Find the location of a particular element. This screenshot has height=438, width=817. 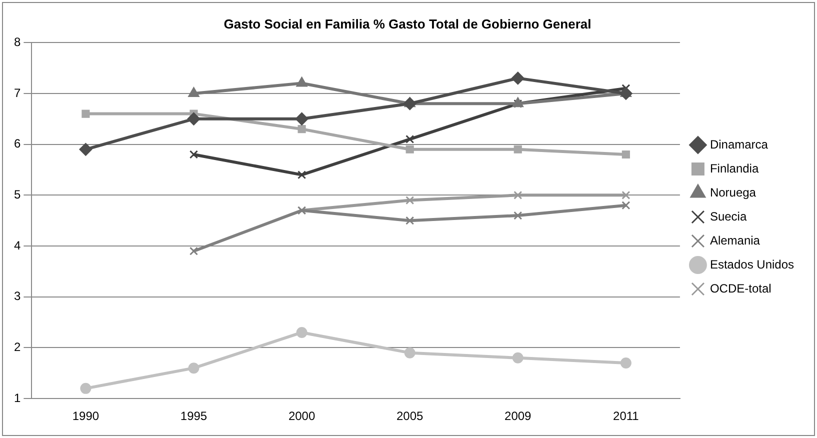

legend-label: OCDE-total is located at coordinates (741, 288).